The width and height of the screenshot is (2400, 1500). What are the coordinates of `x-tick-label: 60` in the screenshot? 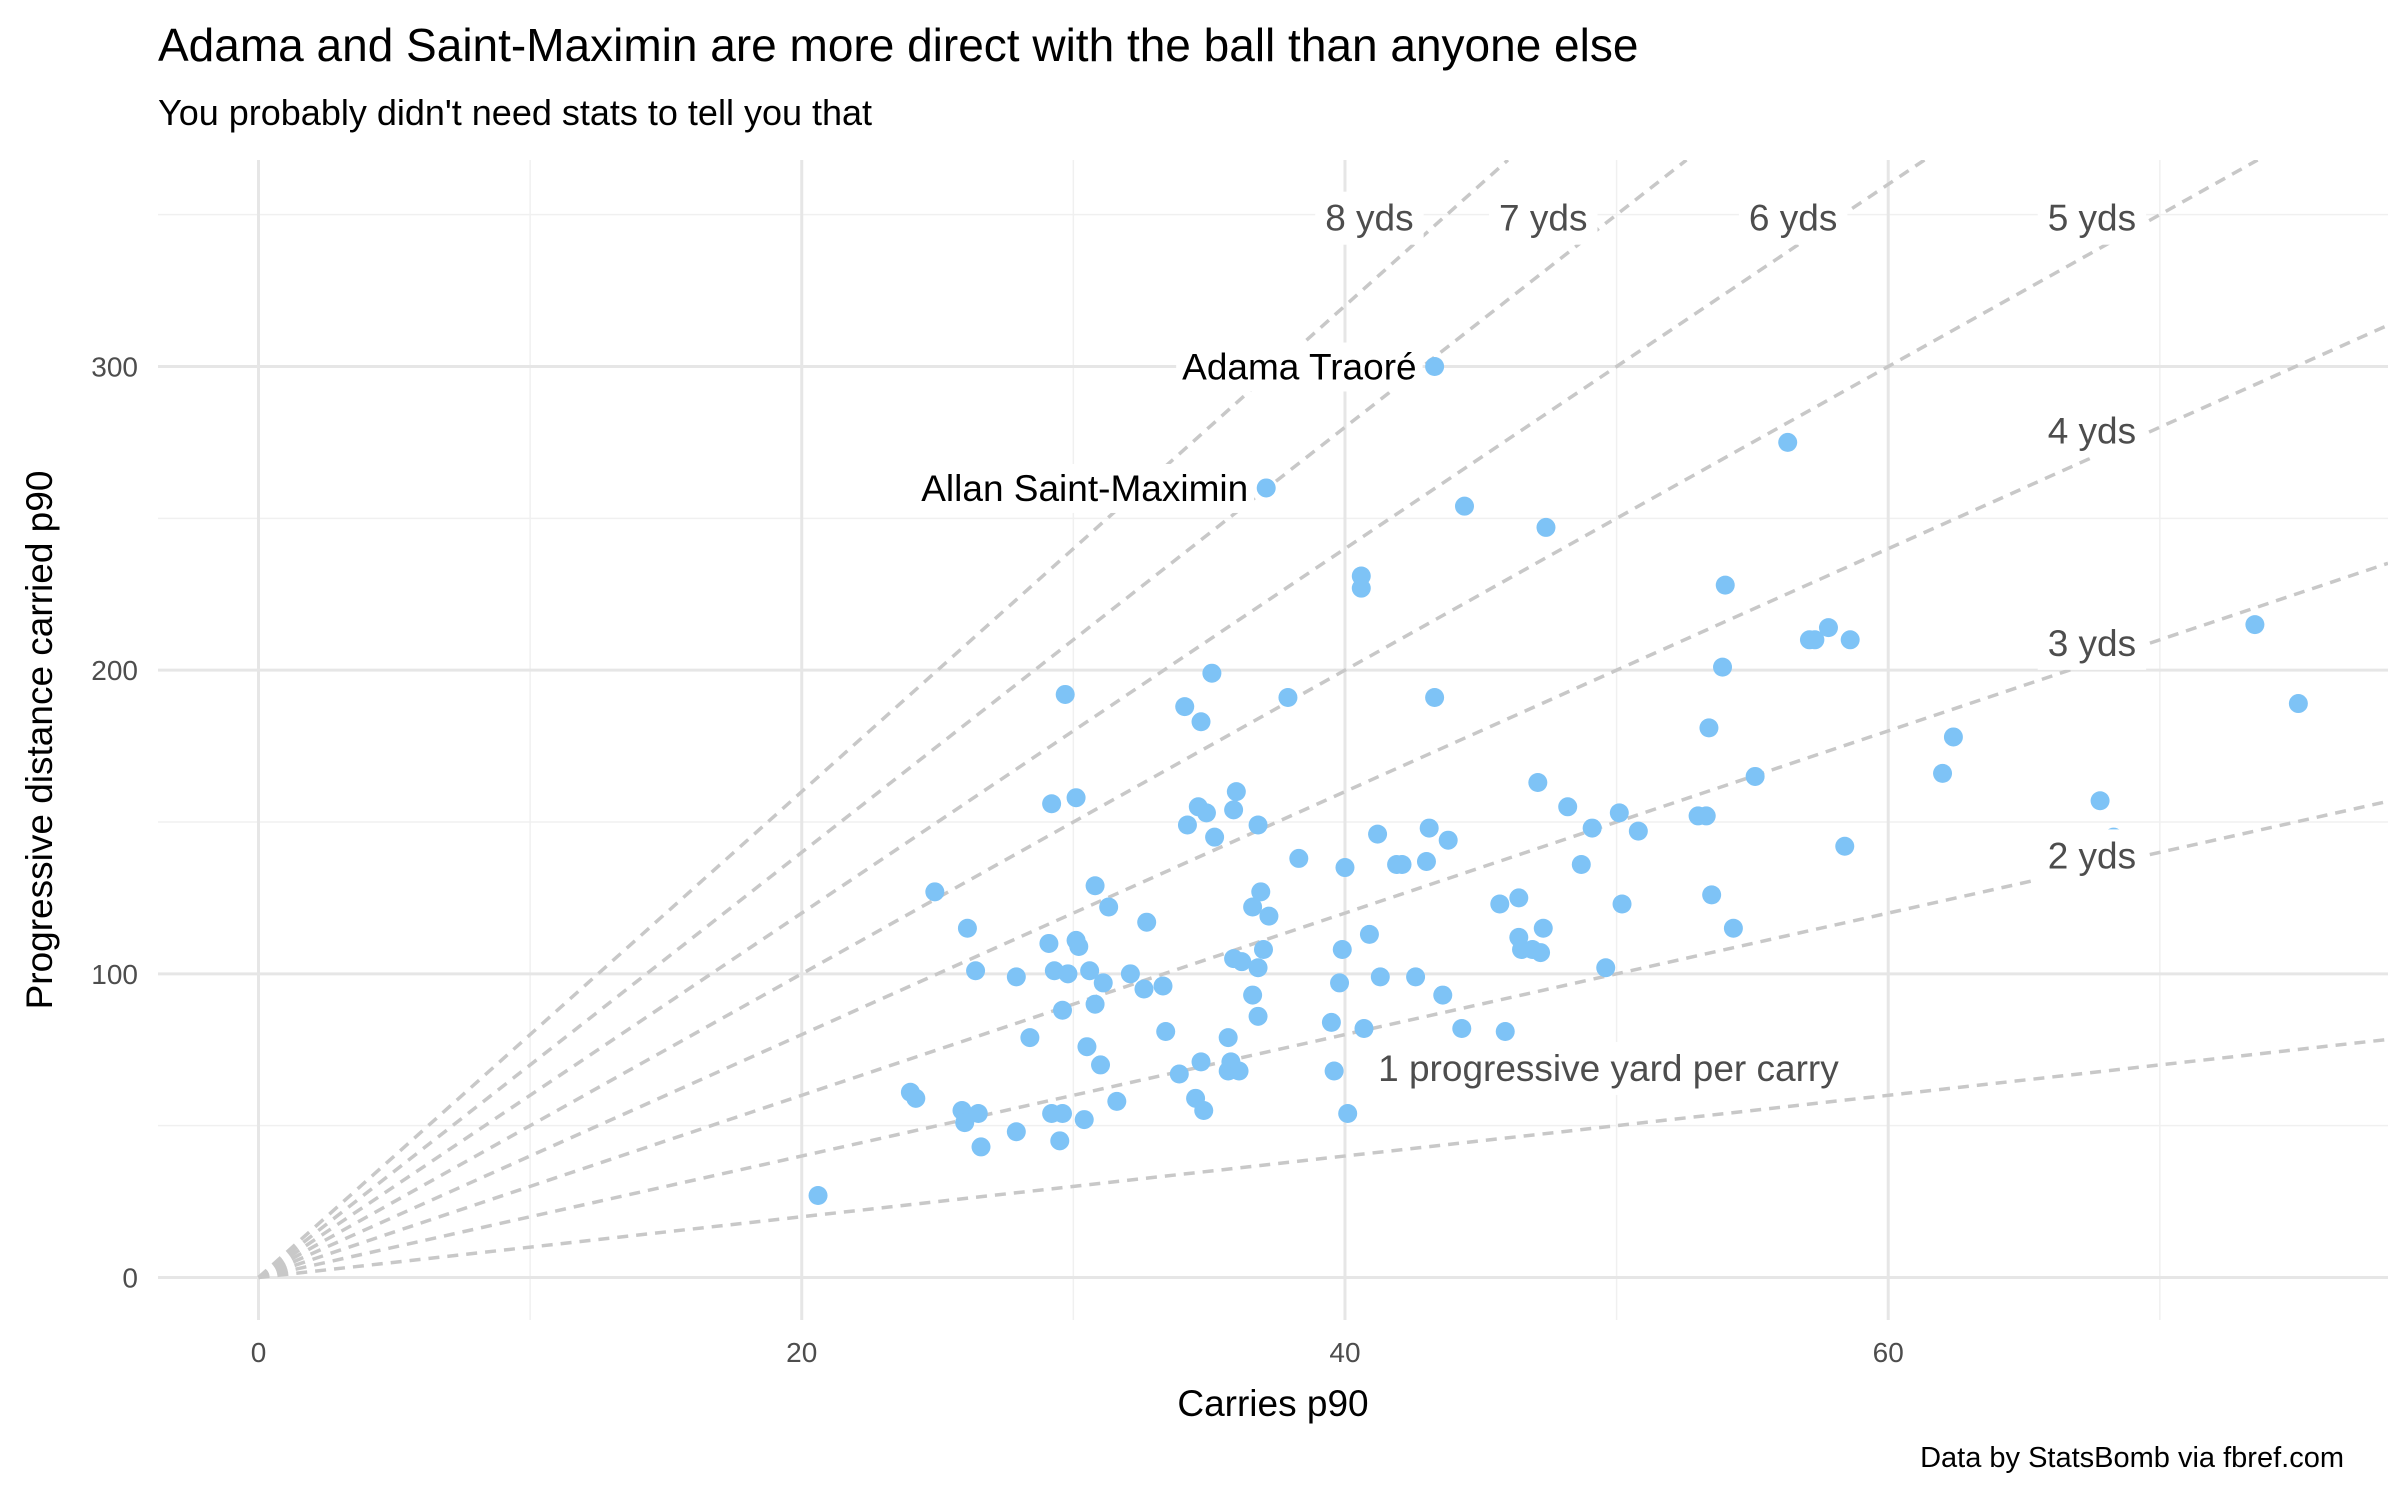 It's located at (1888, 1352).